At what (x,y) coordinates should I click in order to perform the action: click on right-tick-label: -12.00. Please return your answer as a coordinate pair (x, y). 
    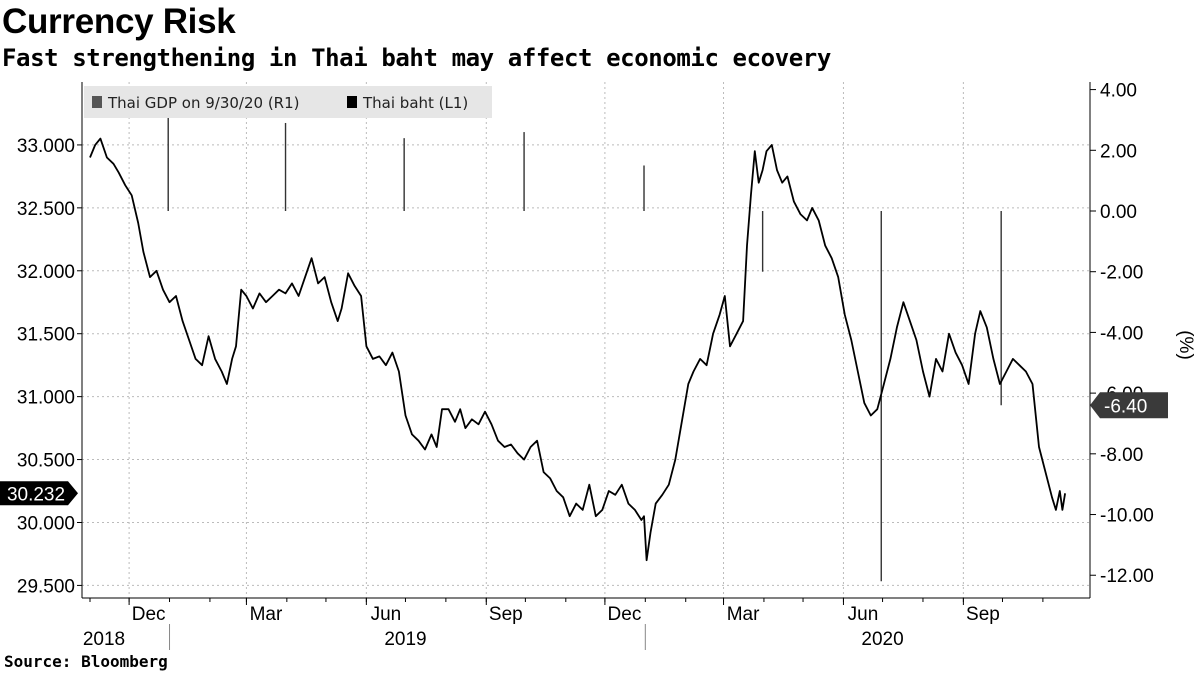
    Looking at the image, I should click on (1127, 576).